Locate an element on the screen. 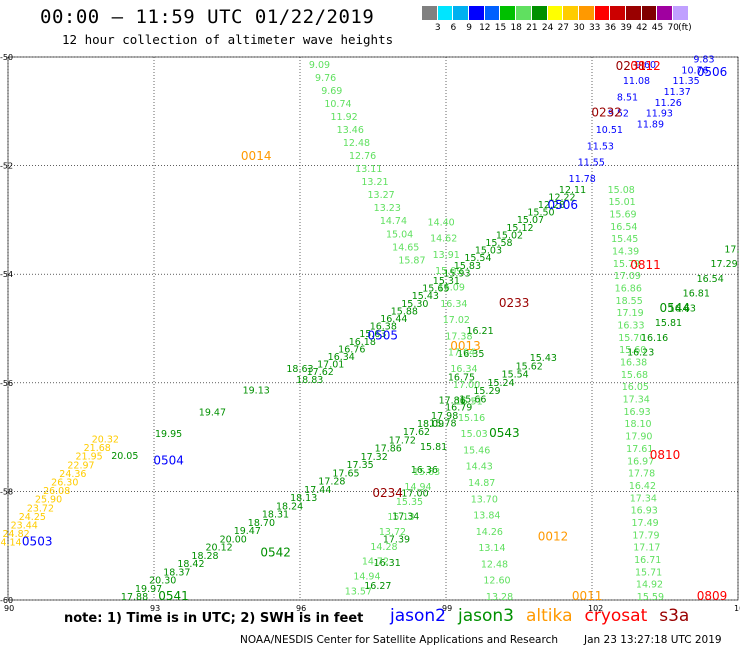  wave-height-value: 15.43 is located at coordinates (543, 358).